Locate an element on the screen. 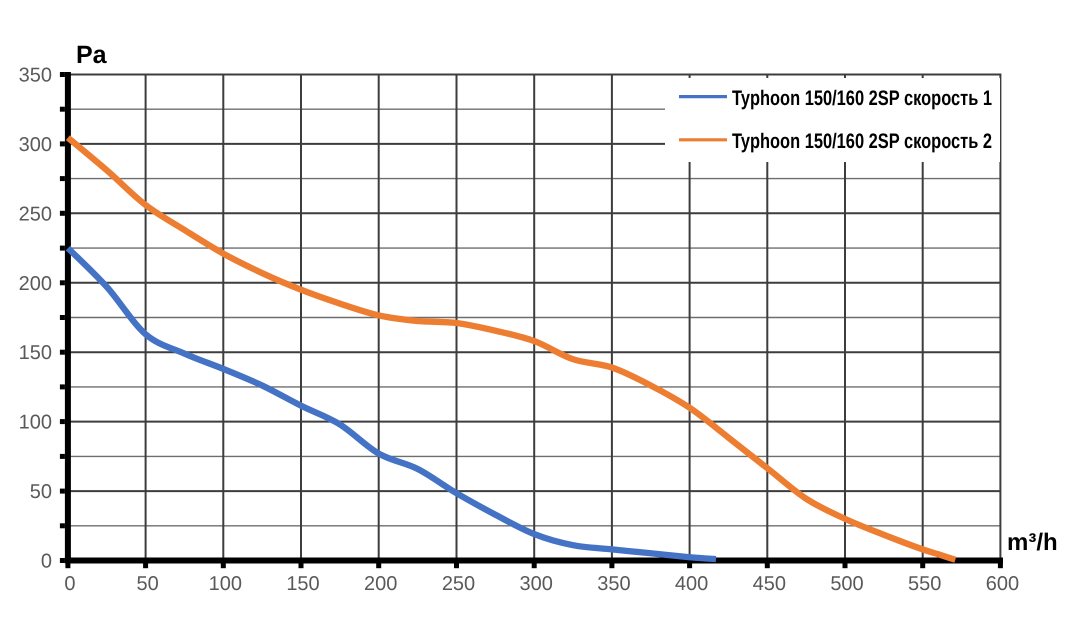 The width and height of the screenshot is (1083, 625). svg-text: Typhoon 150/160 2SP скорость 2 is located at coordinates (862, 141).